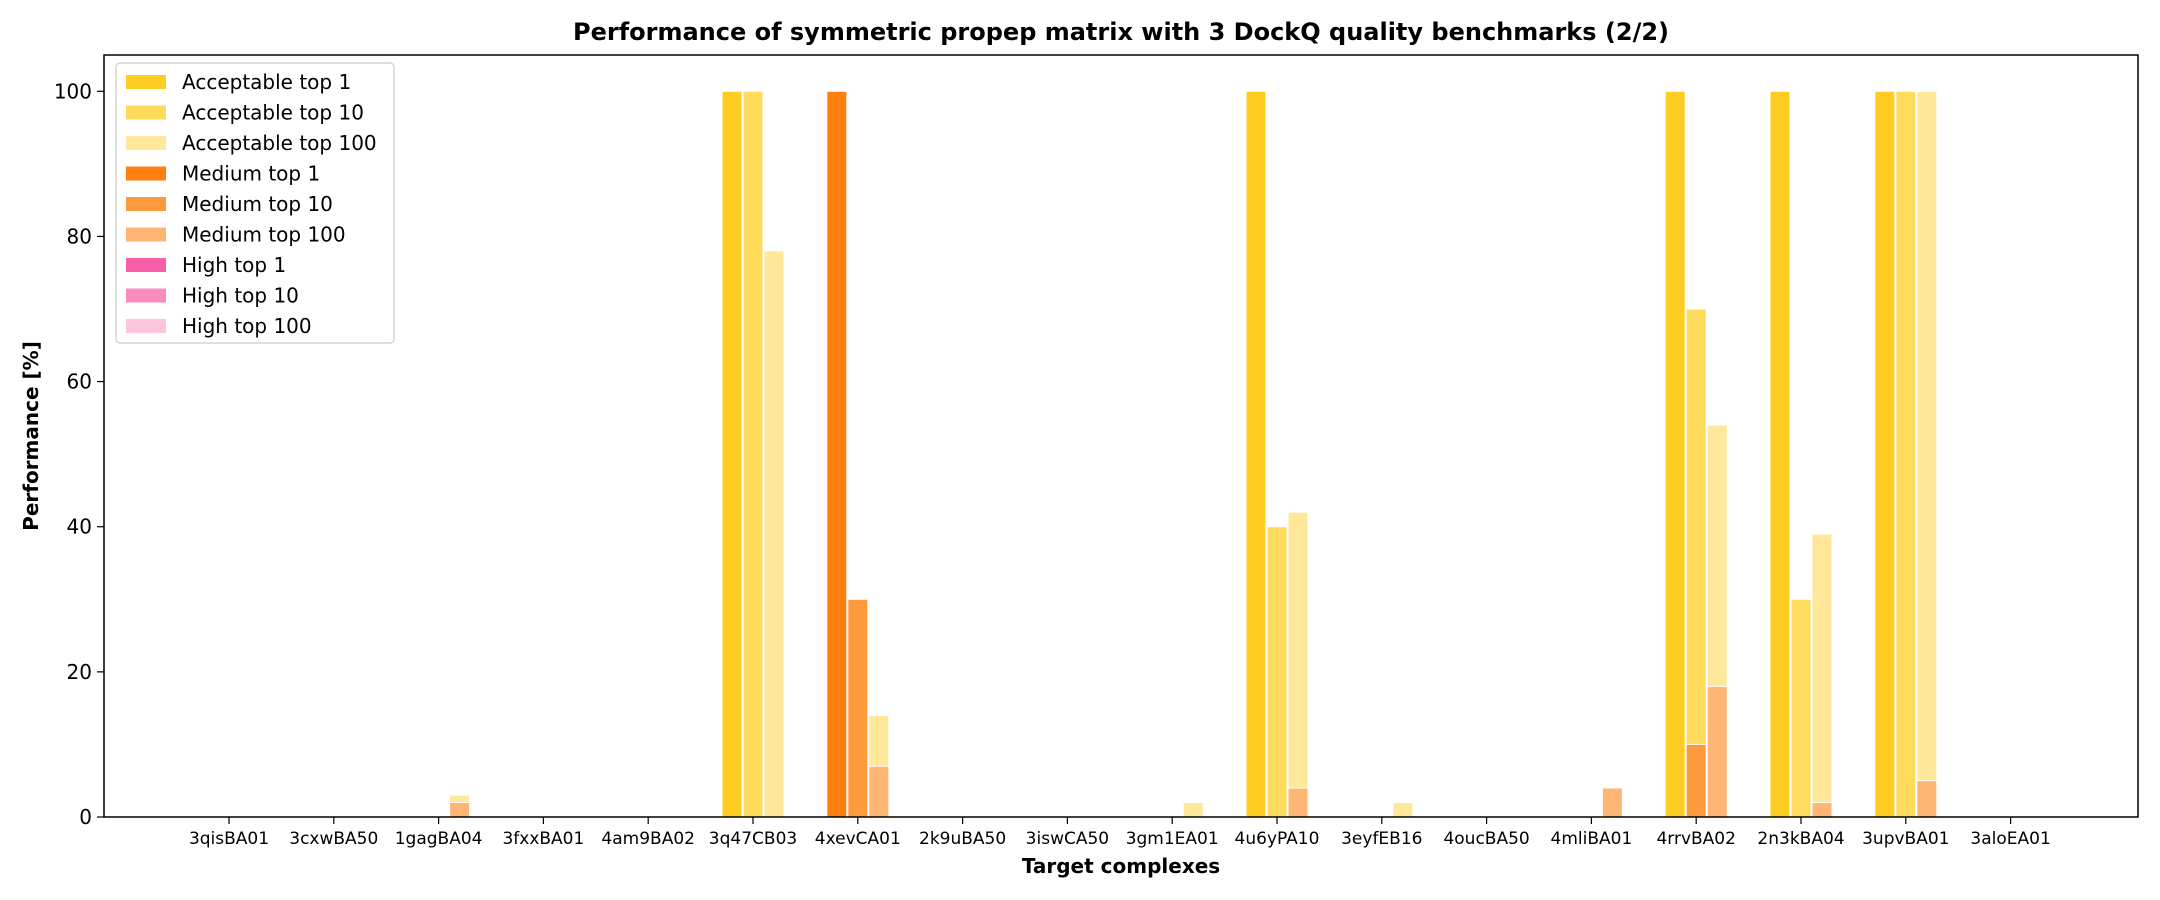 The image size is (2160, 900). What do you see at coordinates (266, 82) in the screenshot?
I see `legend-label: Acceptable top 1` at bounding box center [266, 82].